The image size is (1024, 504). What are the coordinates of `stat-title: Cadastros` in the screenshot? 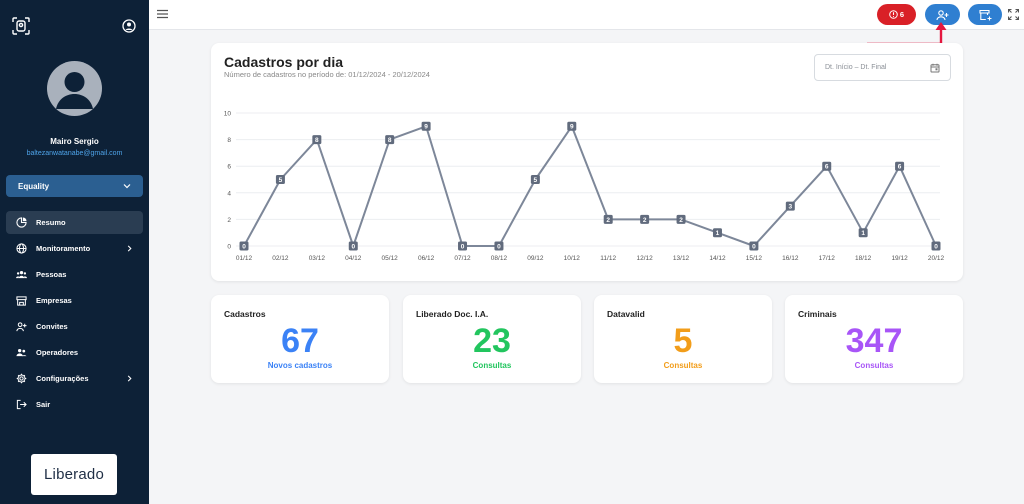 It's located at (245, 314).